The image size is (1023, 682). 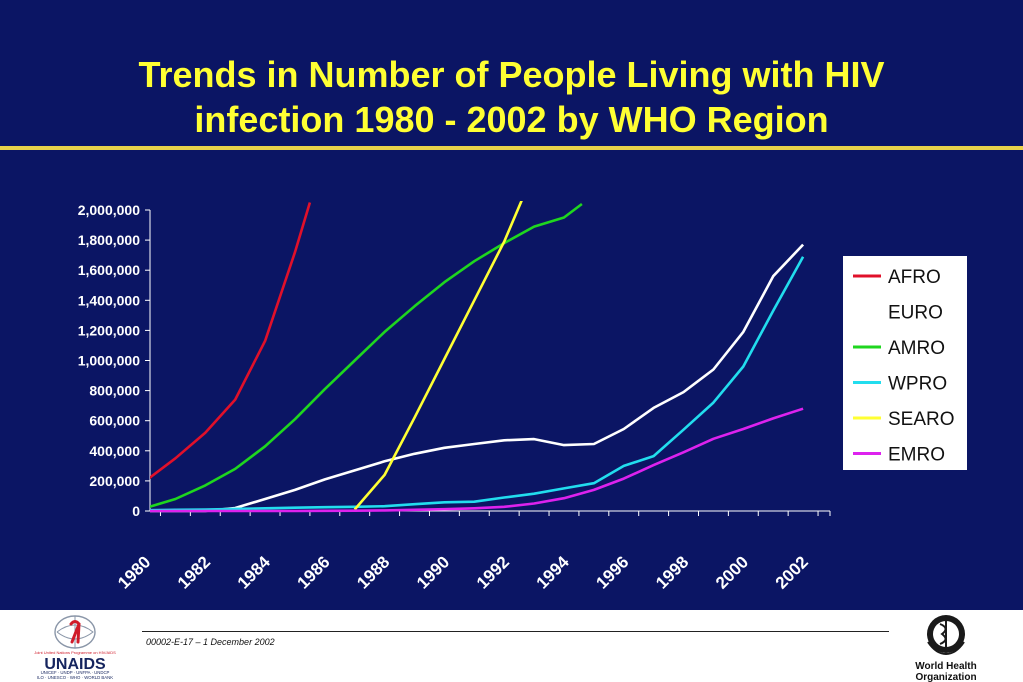 I want to click on svg-text: World Health, so click(x=945, y=666).